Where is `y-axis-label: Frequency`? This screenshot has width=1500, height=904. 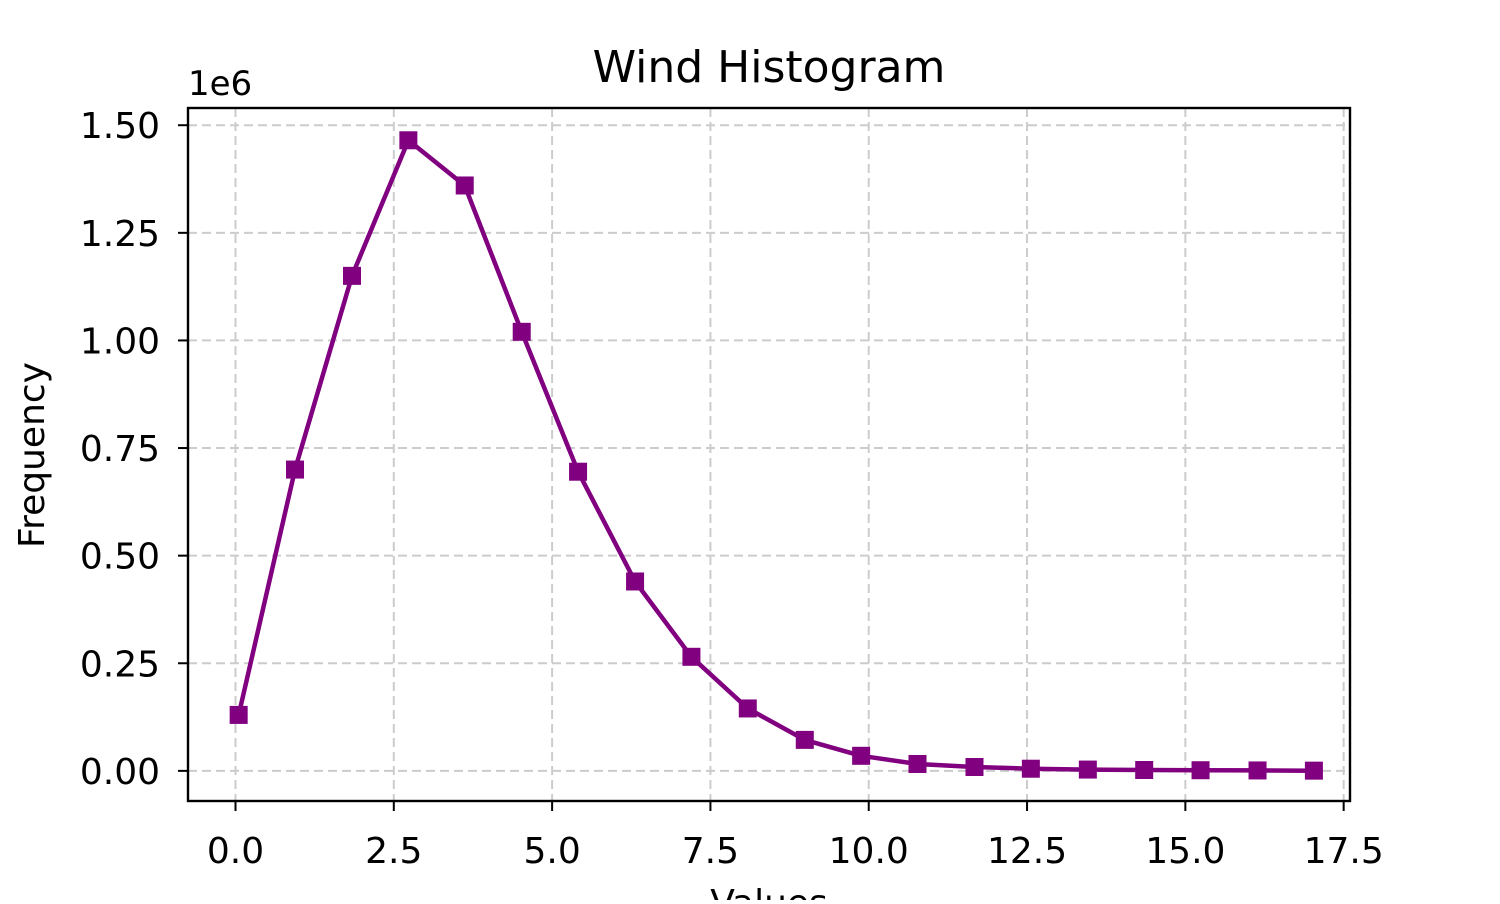 y-axis-label: Frequency is located at coordinates (32, 455).